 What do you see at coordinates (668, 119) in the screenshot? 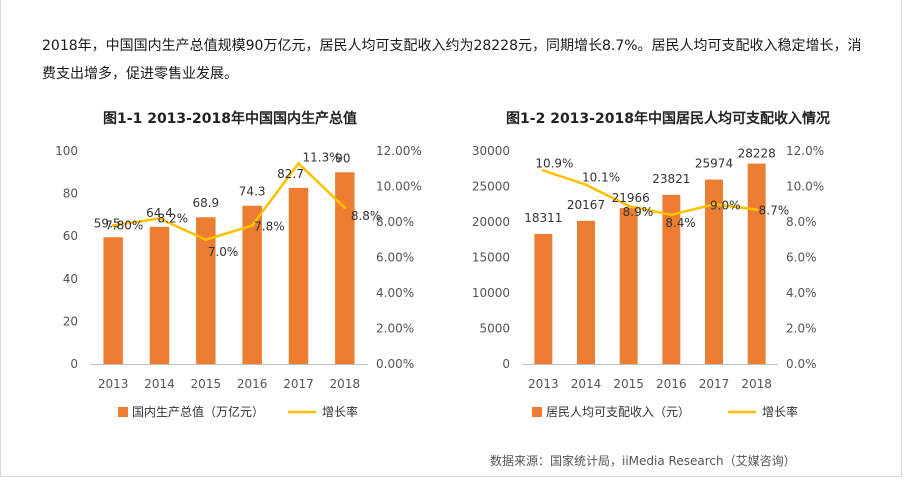
I see `chart-title: 图1-2 2013-2018年中国居民人均可支配收入情况` at bounding box center [668, 119].